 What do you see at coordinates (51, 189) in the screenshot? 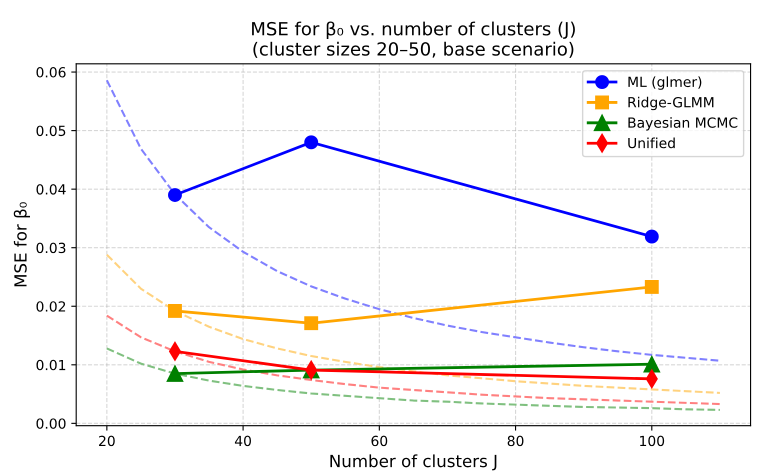
I see `y-tick-label: 0.04` at bounding box center [51, 189].